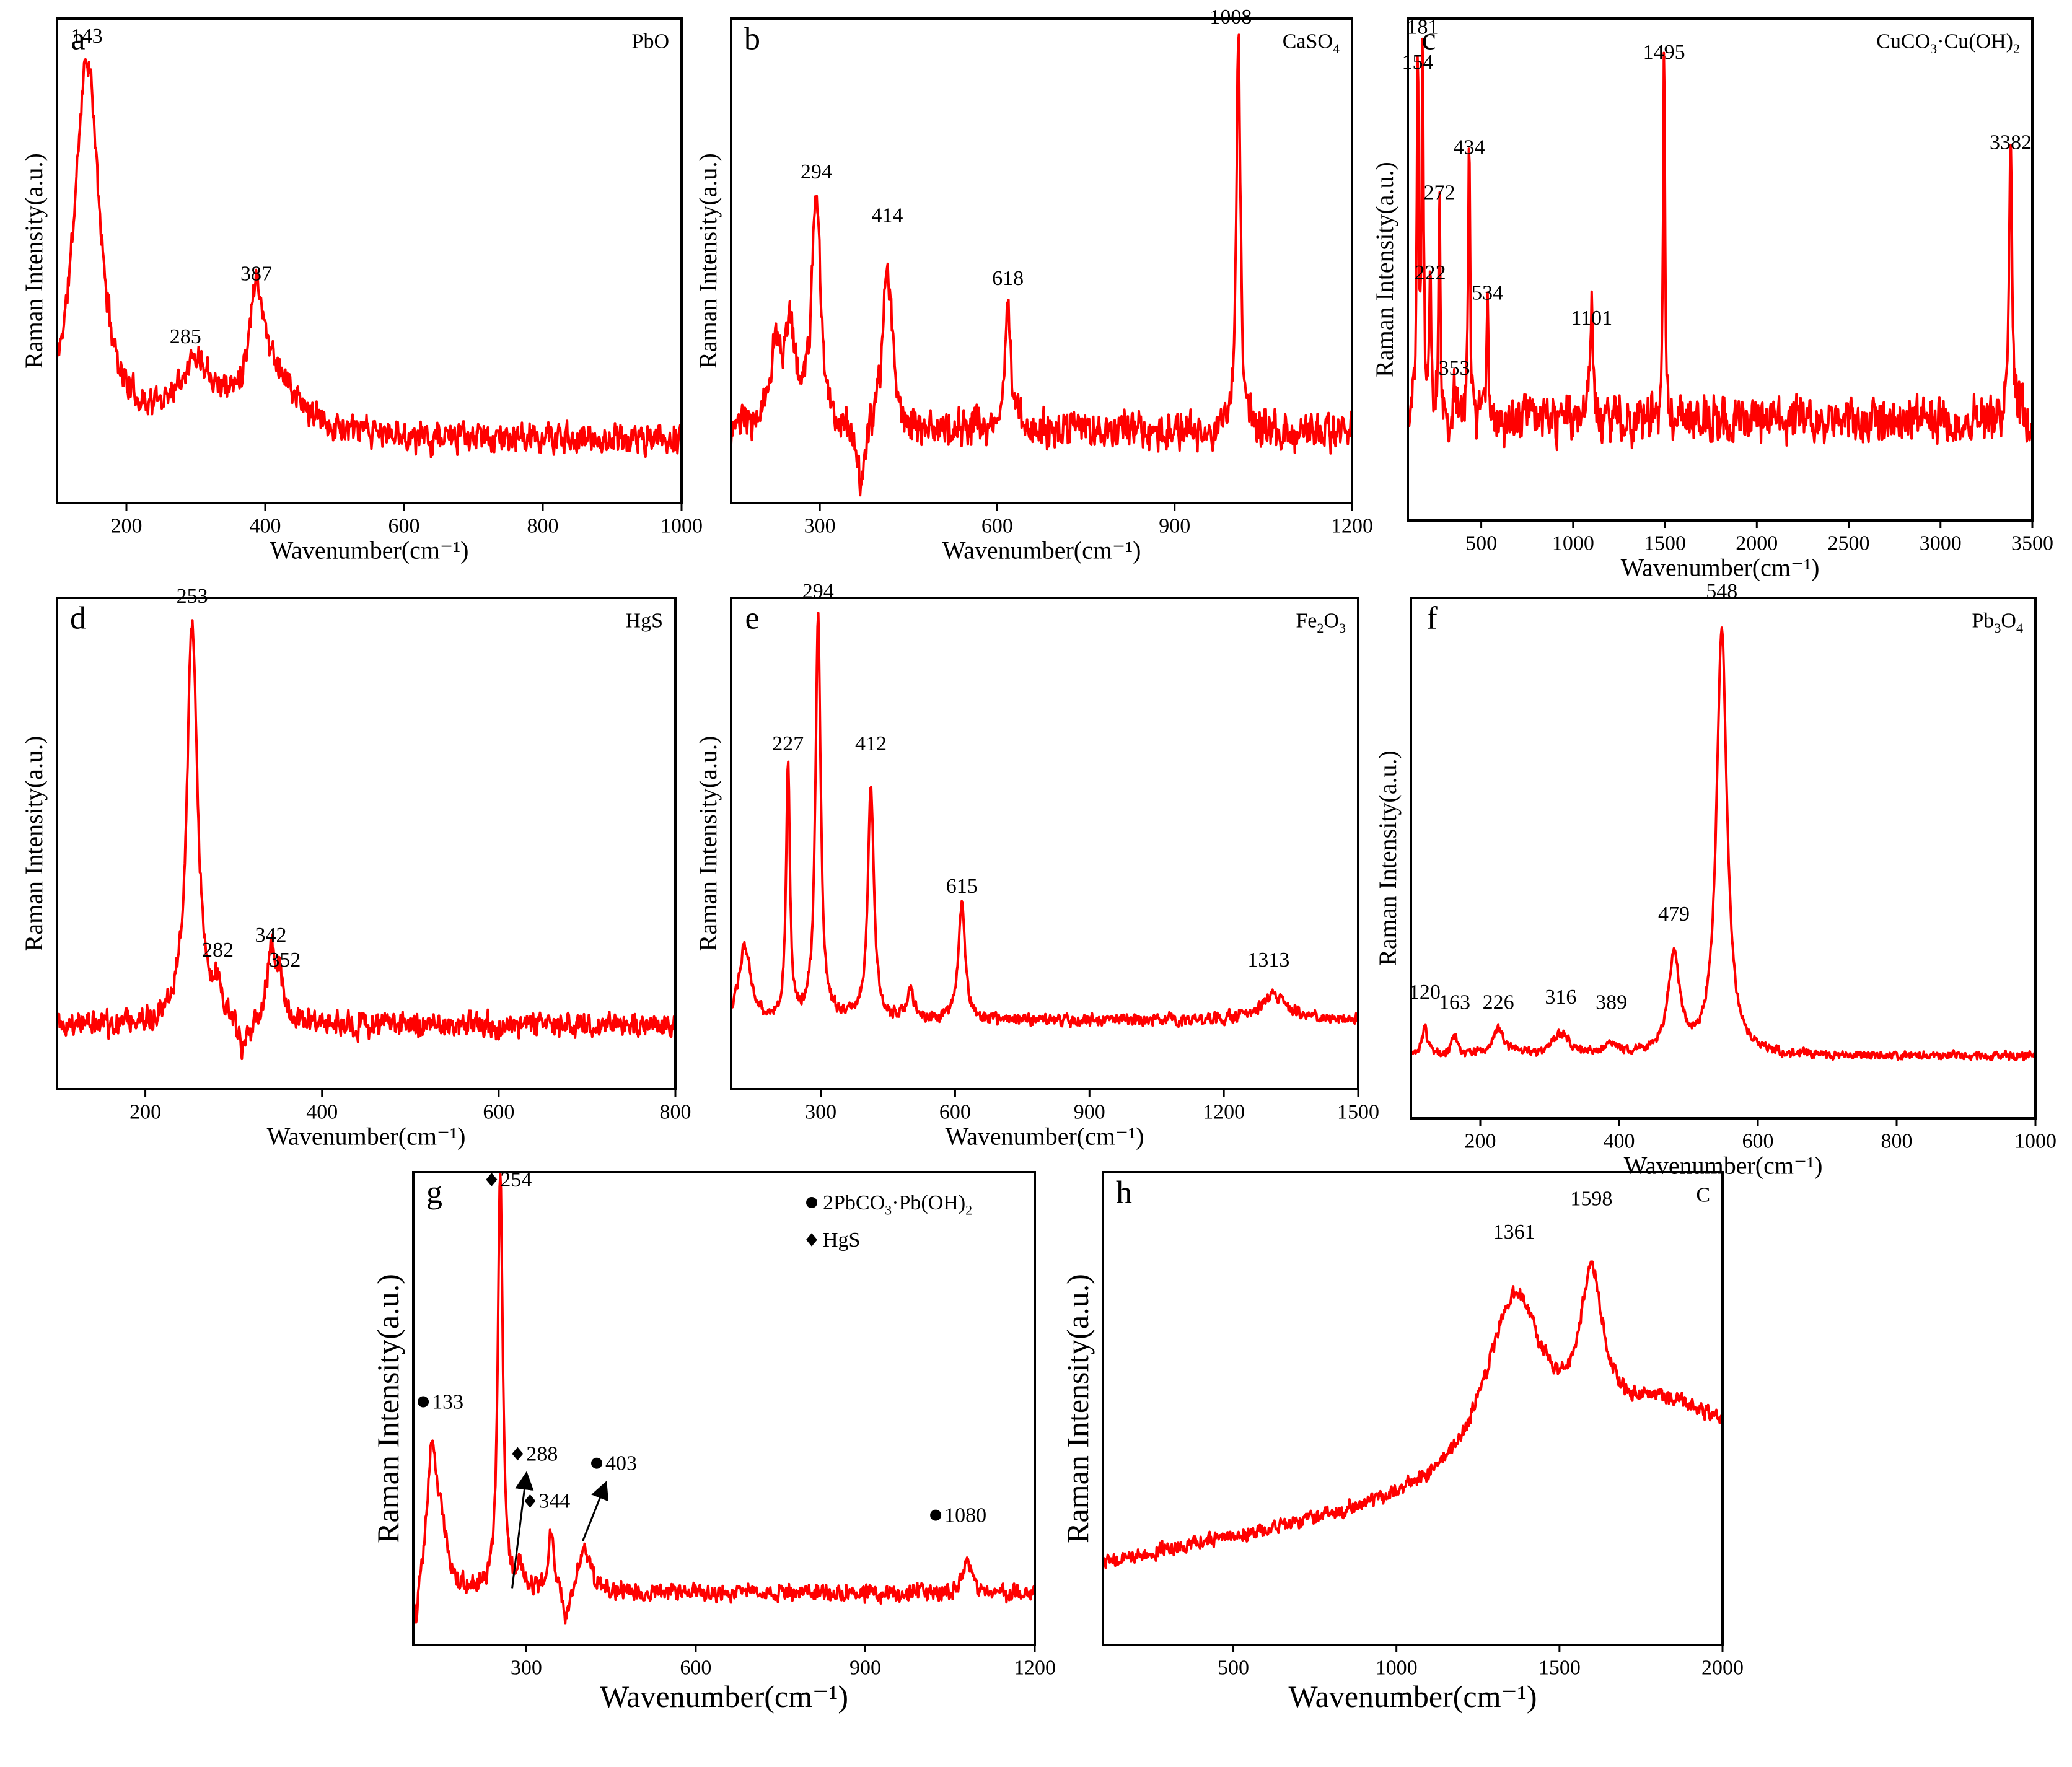 Image resolution: width=2072 pixels, height=1767 pixels. What do you see at coordinates (1487, 293) in the screenshot?
I see `peak-label: 534` at bounding box center [1487, 293].